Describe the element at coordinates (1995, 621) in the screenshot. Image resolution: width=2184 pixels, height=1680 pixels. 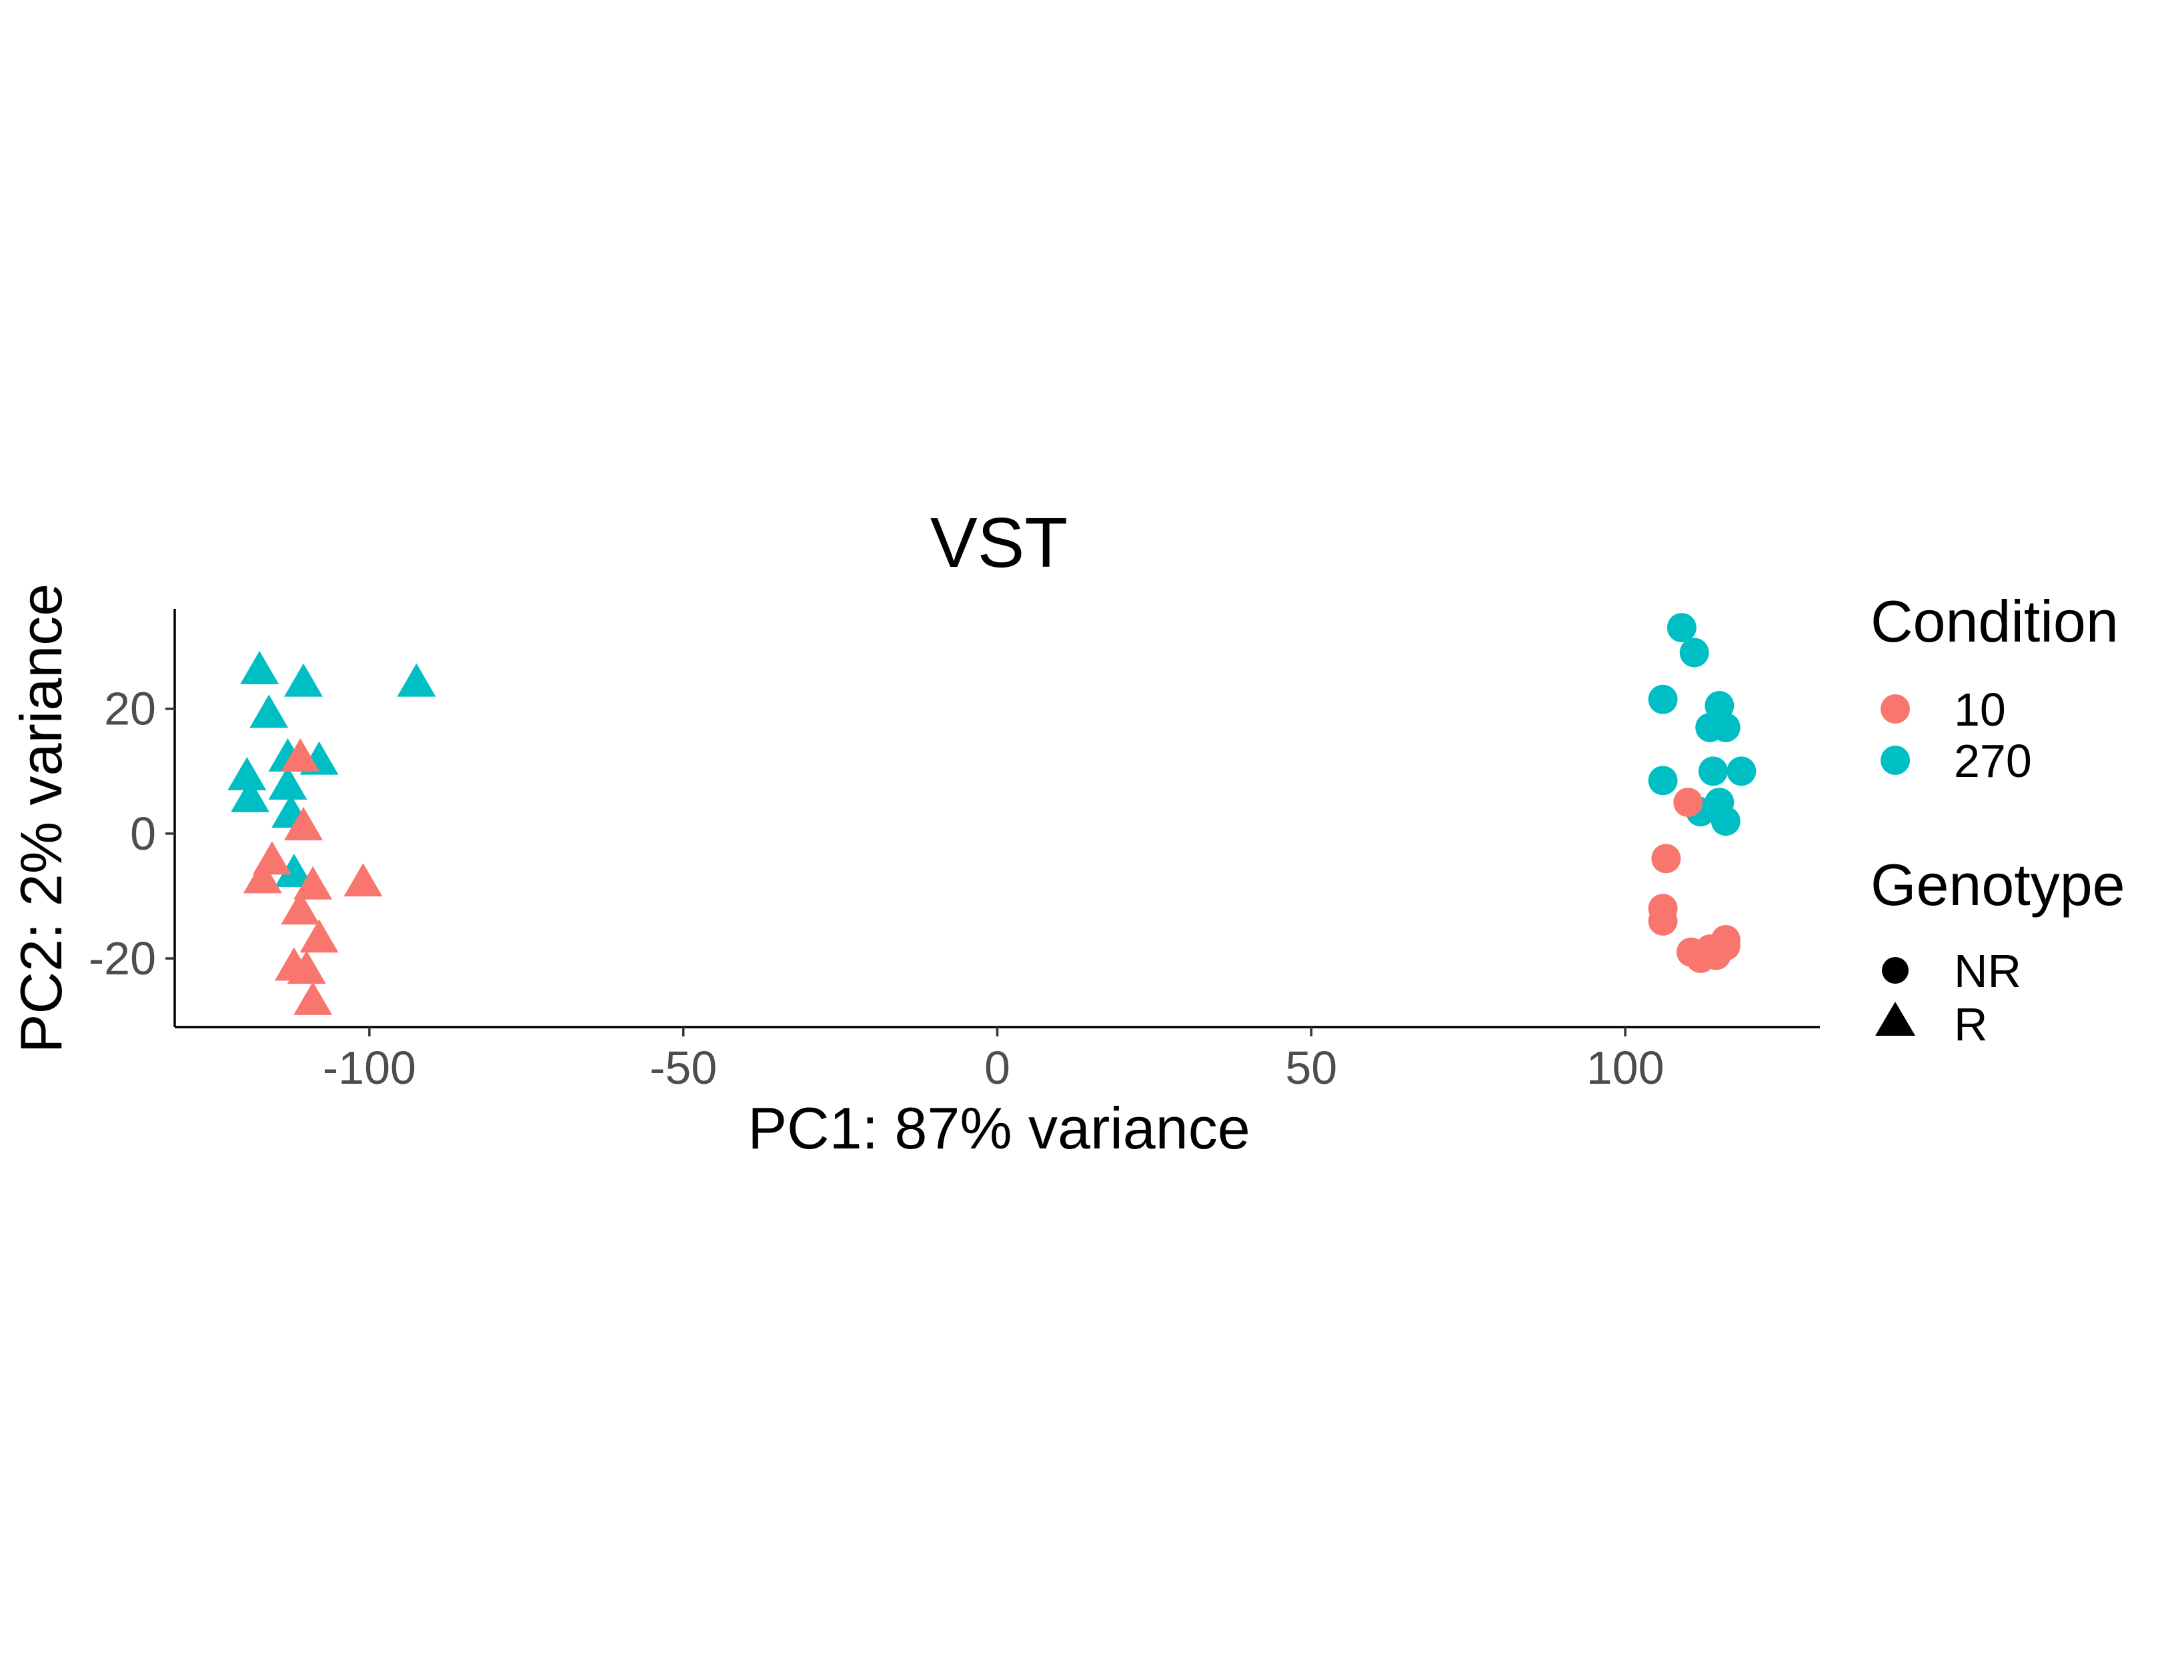
I see `legend-title-condition: Condition` at that location.